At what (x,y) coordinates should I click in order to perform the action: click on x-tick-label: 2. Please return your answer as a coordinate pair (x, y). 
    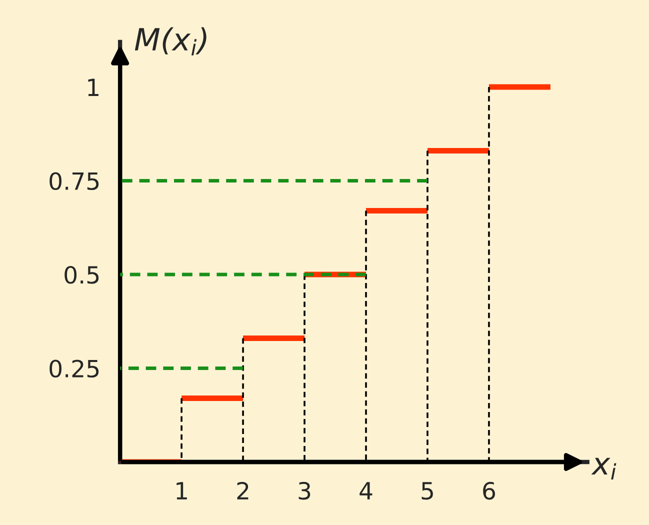
    Looking at the image, I should click on (242, 491).